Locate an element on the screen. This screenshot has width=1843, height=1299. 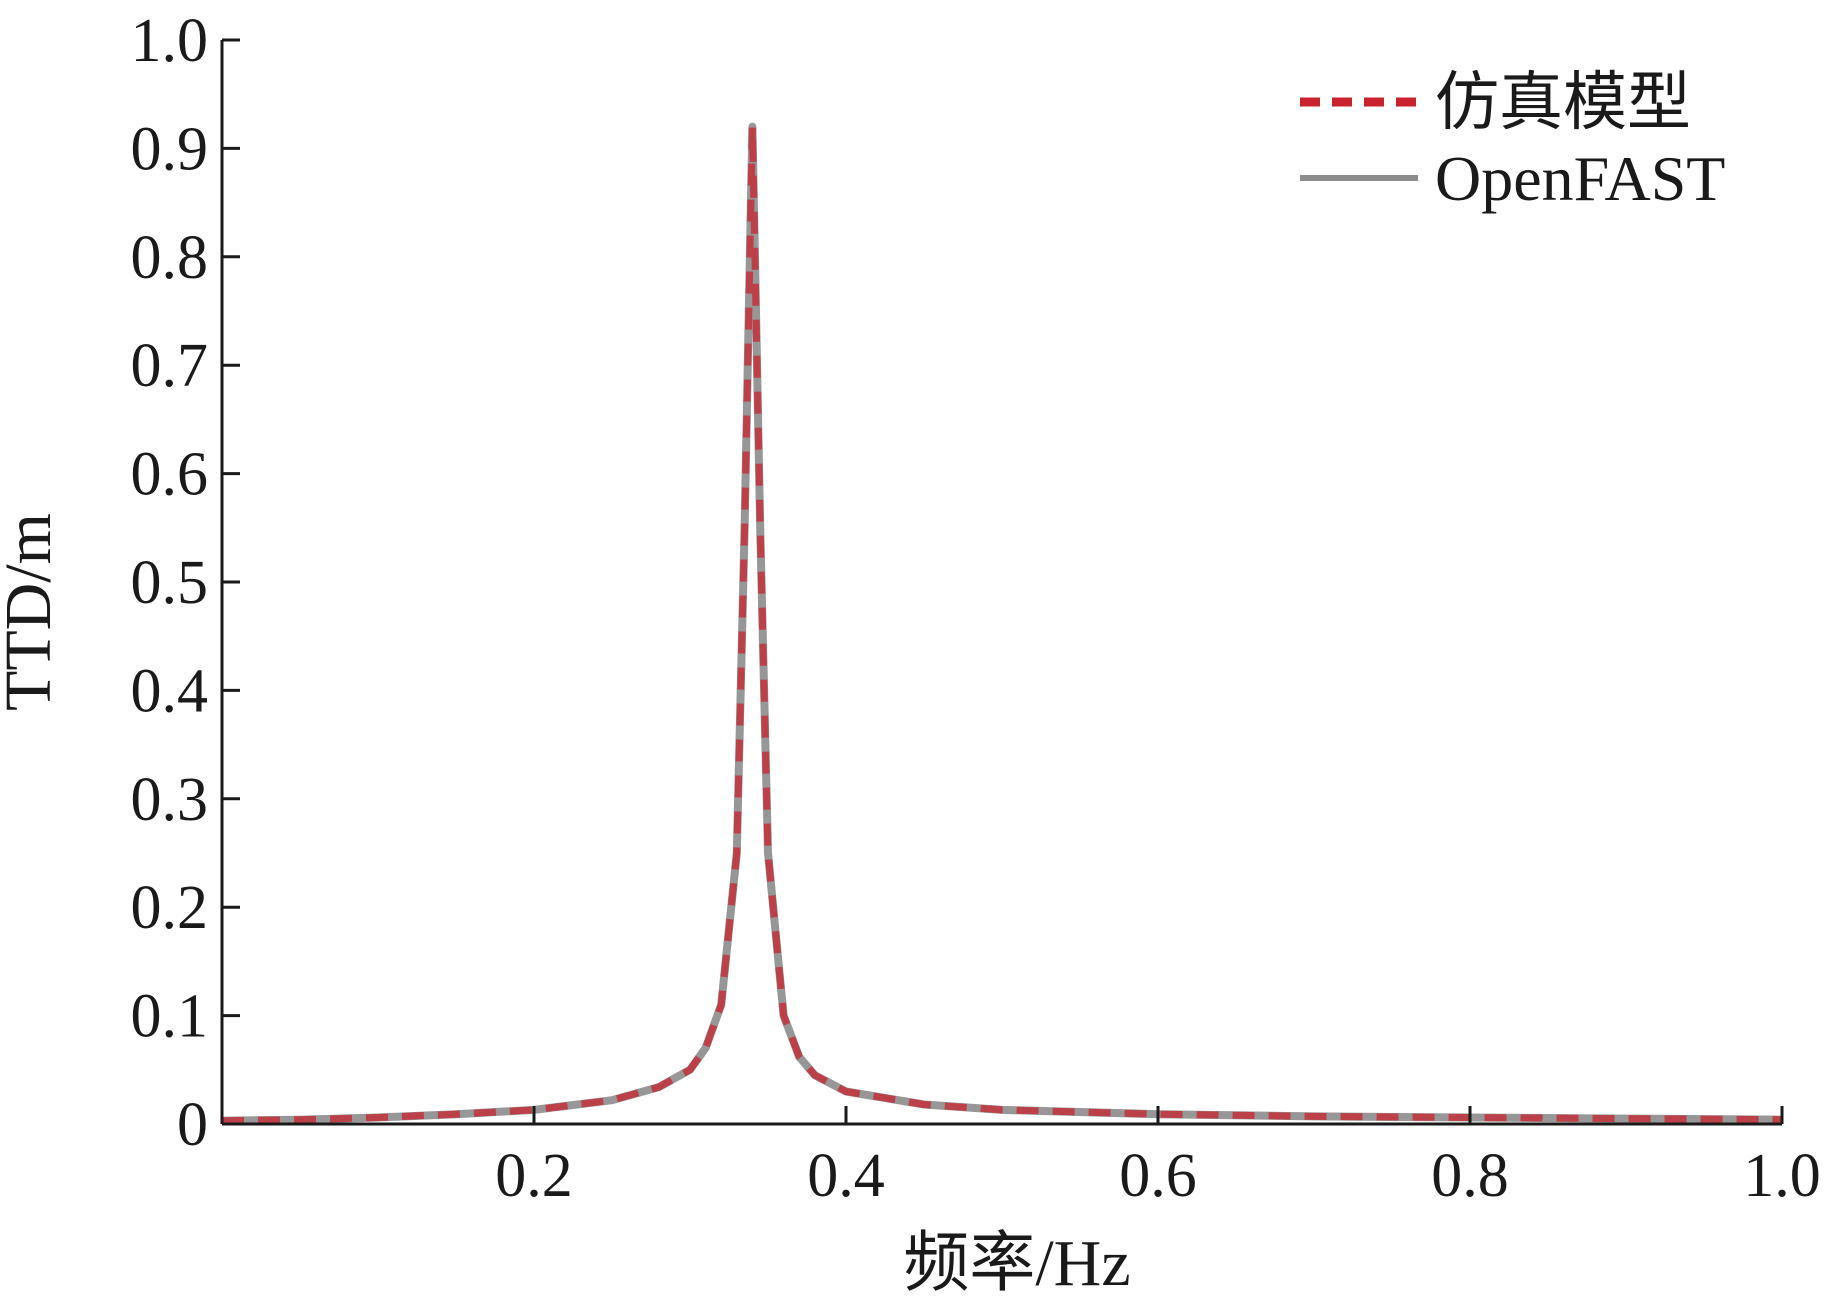
y-tick-label: 0.6 is located at coordinates (170, 475).